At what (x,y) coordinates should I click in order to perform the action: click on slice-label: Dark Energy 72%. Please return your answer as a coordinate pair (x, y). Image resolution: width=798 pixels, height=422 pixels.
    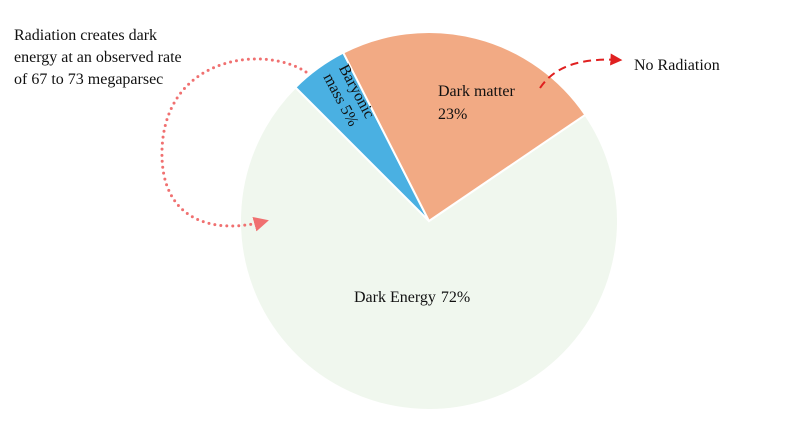
    Looking at the image, I should click on (412, 297).